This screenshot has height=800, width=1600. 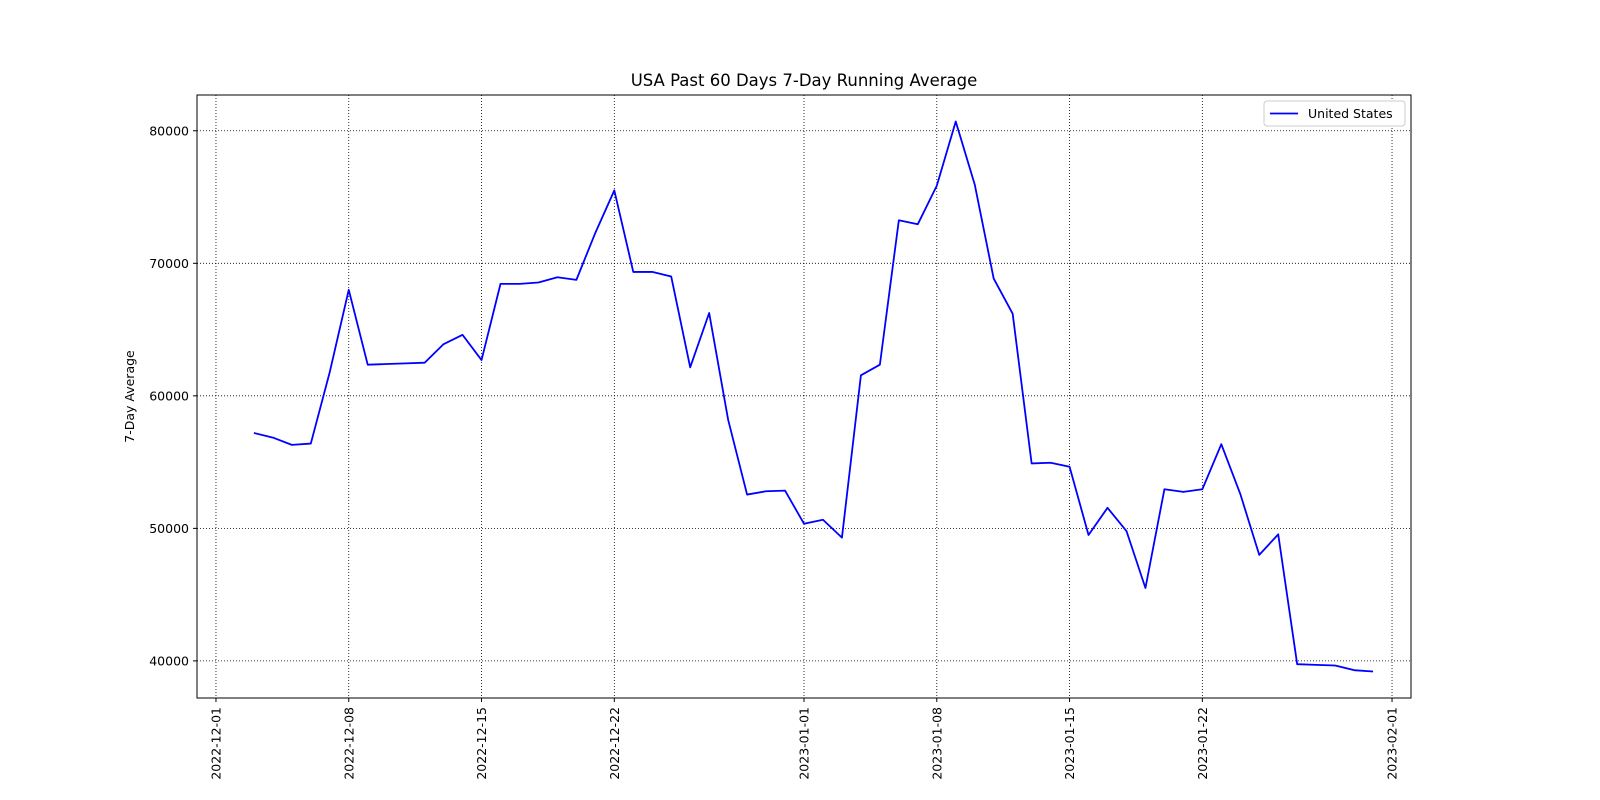 I want to click on x-tick-label: 2023-01-01, so click(x=804, y=743).